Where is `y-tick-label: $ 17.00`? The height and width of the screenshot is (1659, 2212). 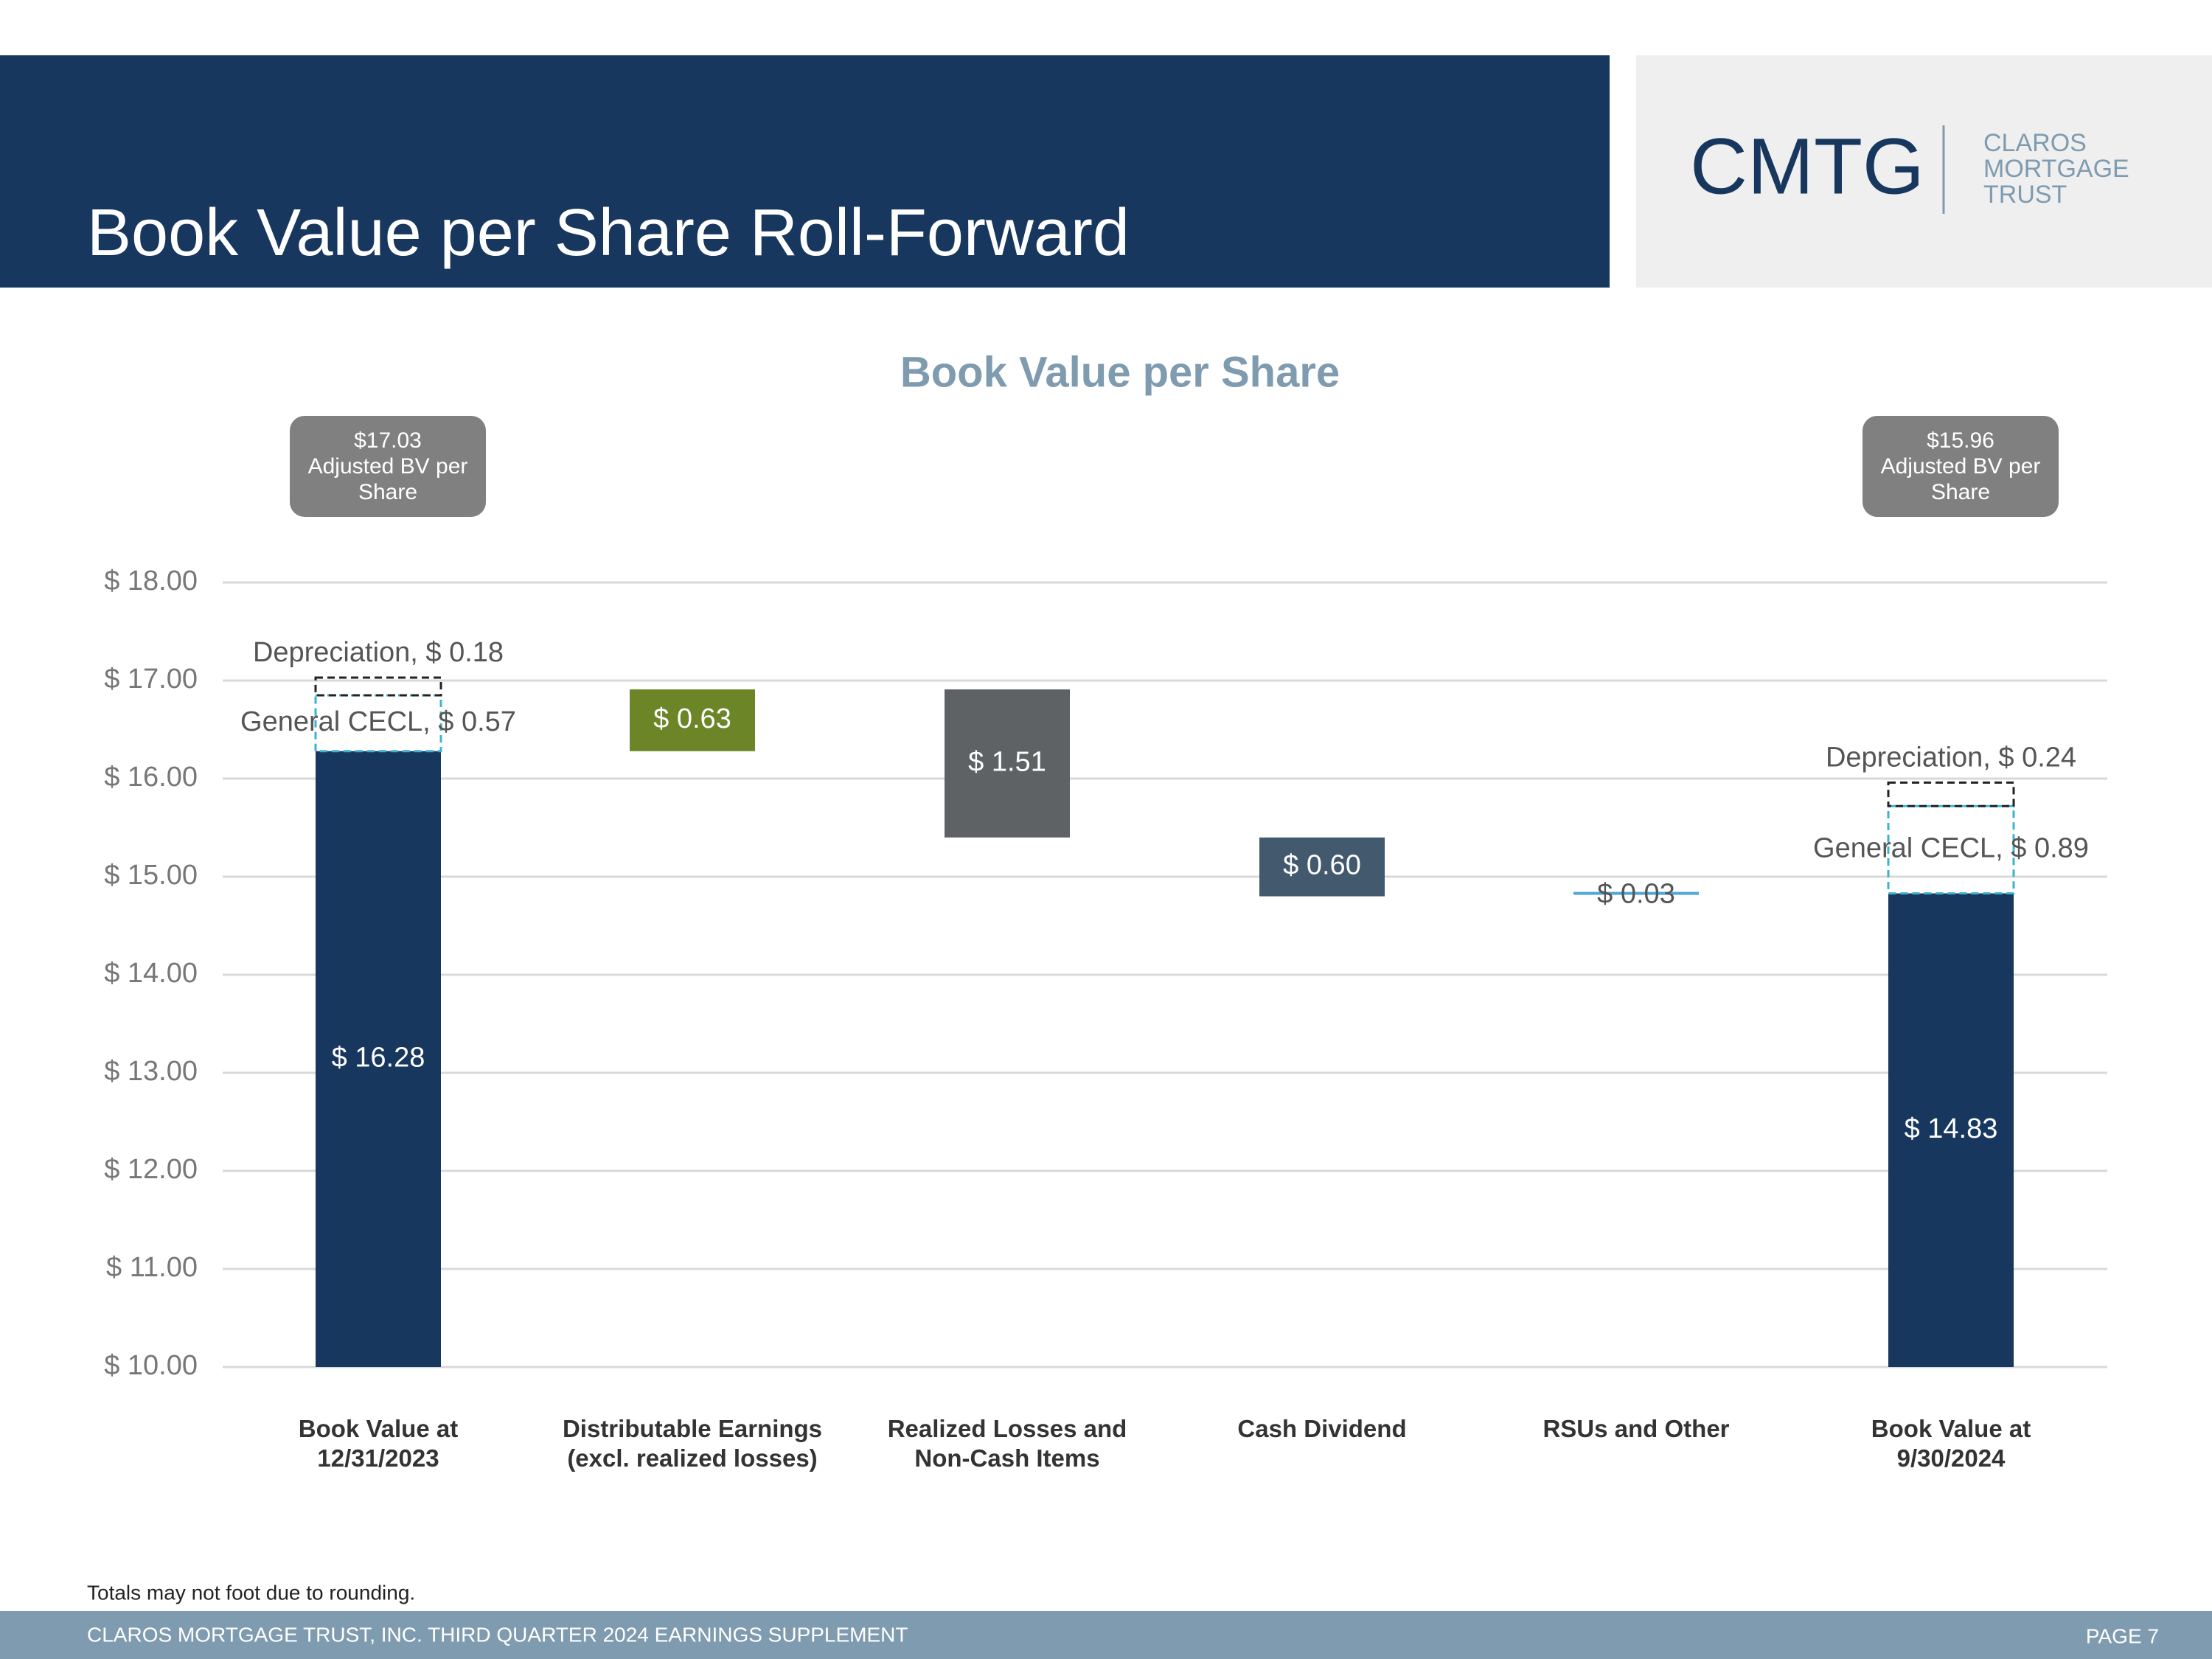
y-tick-label: $ 17.00 is located at coordinates (151, 679).